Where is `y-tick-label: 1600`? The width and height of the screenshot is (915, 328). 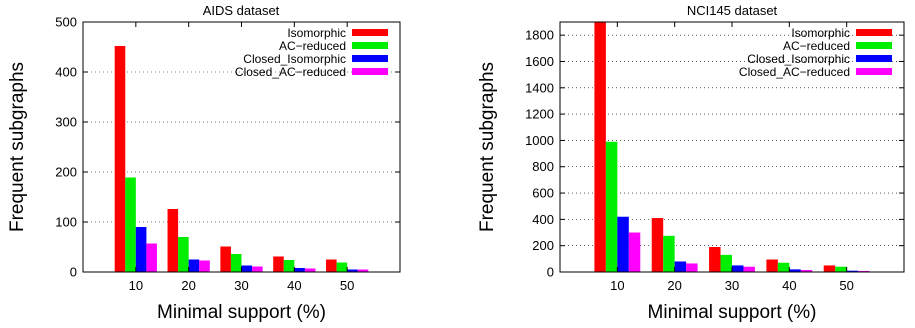
y-tick-label: 1600 is located at coordinates (539, 61).